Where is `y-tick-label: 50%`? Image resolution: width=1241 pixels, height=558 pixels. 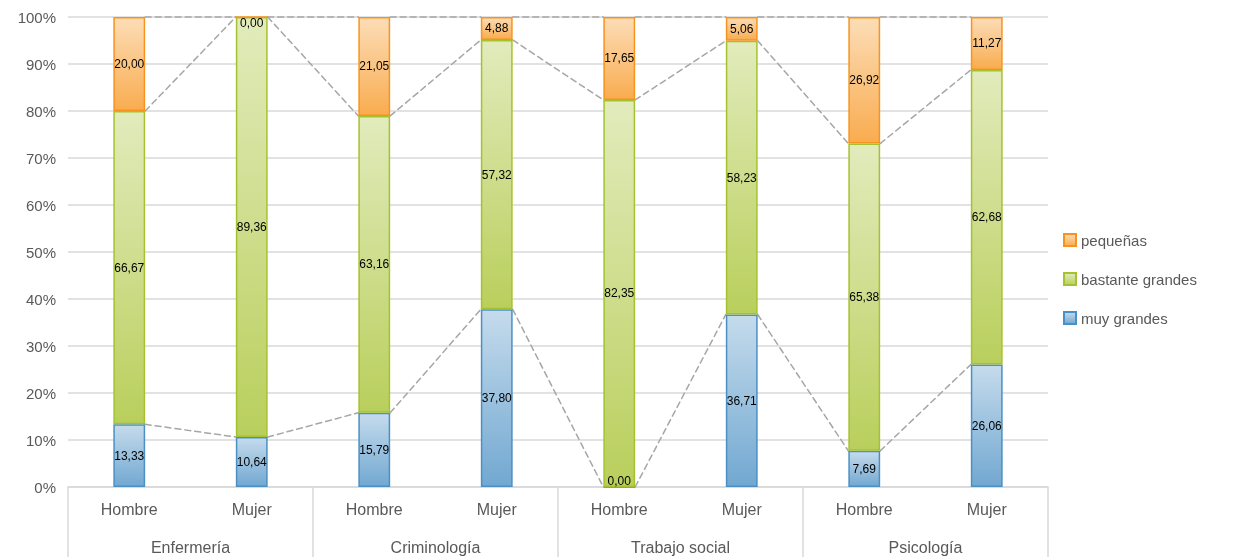 y-tick-label: 50% is located at coordinates (40, 252).